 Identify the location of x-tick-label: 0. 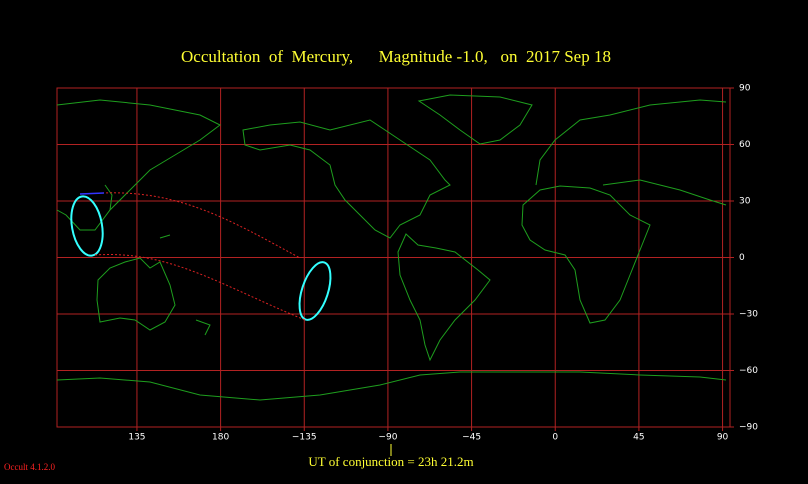
(555, 438).